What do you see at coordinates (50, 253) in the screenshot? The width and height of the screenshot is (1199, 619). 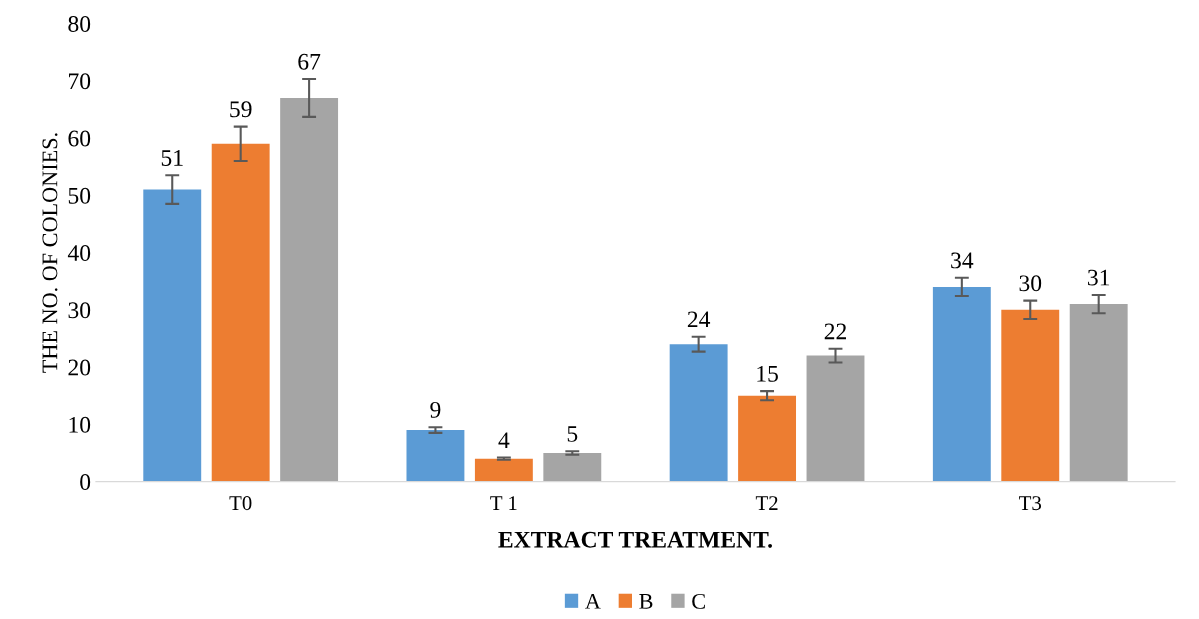 I see `y-axis-title: THE NO. OF COLONIES.` at bounding box center [50, 253].